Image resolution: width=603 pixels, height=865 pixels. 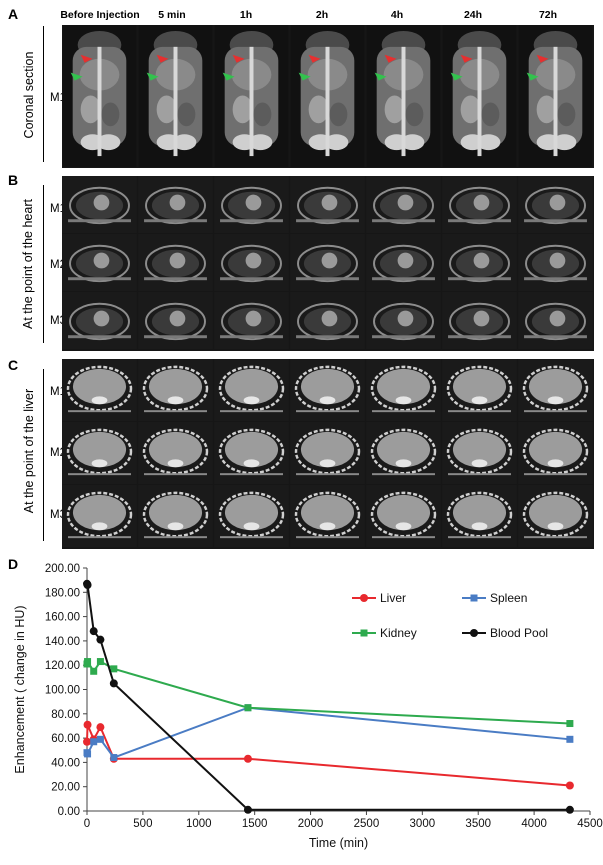 What do you see at coordinates (28, 264) in the screenshot?
I see `panel-b-section-label: At the point of the heart` at bounding box center [28, 264].